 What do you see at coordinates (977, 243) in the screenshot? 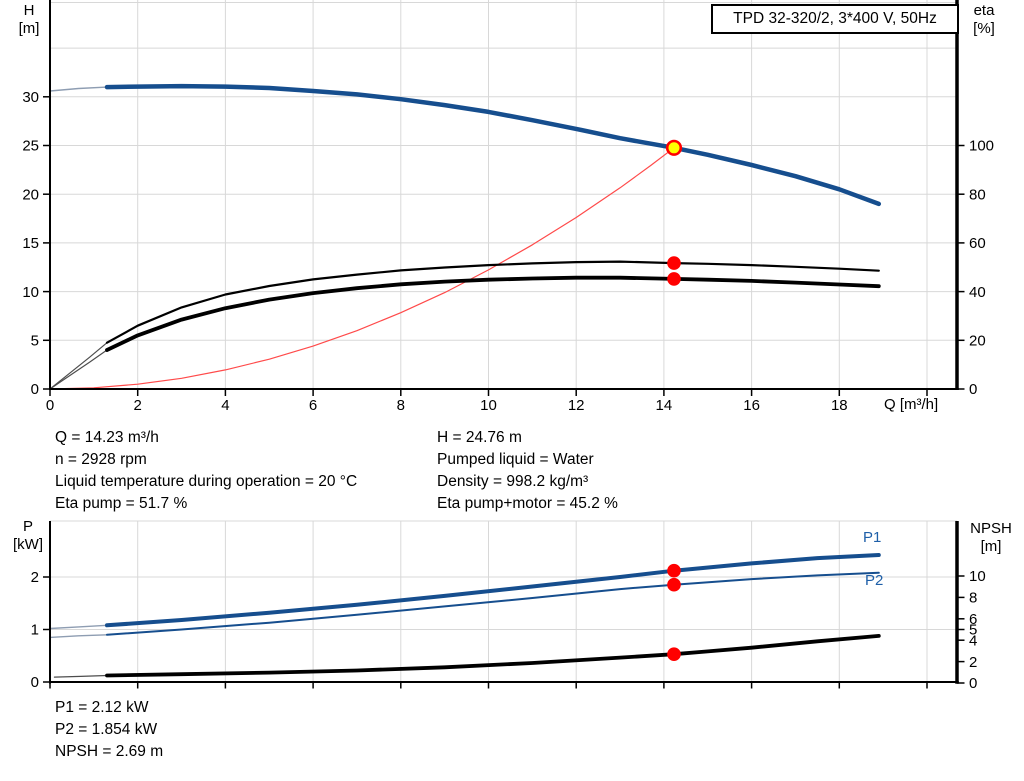
I see `eta-tick-label: 60` at bounding box center [977, 243].